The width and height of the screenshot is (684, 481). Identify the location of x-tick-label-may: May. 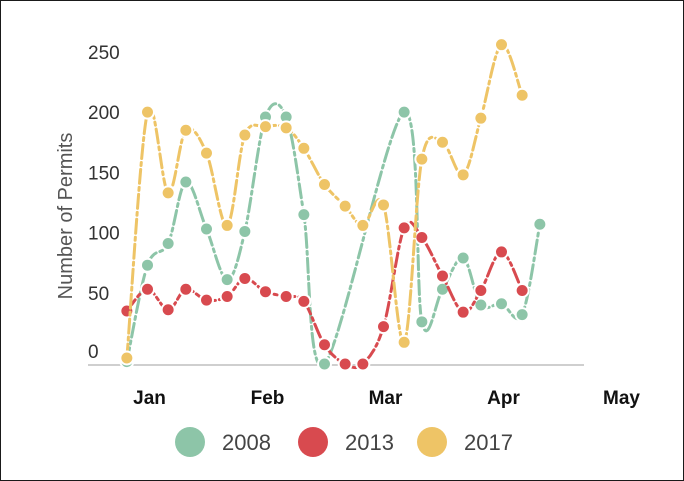
(621, 398).